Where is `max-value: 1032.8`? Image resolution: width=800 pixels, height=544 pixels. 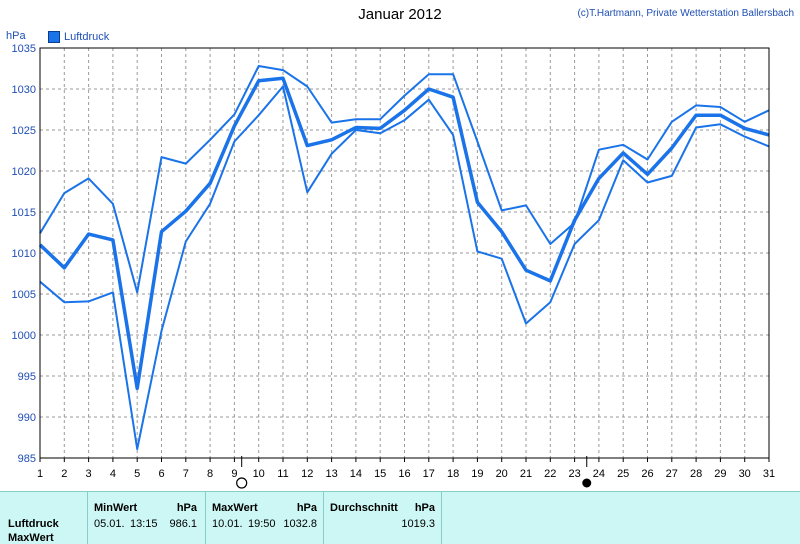
max-value: 1032.8 is located at coordinates (300, 524).